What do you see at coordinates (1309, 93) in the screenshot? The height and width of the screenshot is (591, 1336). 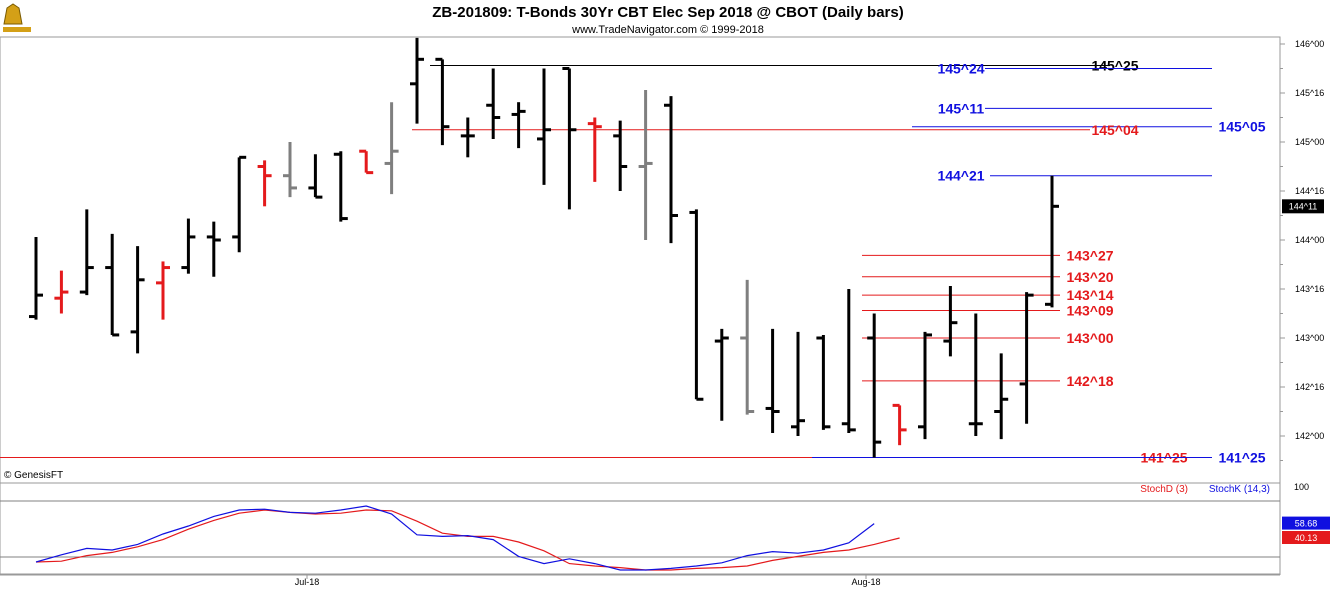 I see `price-axis-tick-label: 145^16` at bounding box center [1309, 93].